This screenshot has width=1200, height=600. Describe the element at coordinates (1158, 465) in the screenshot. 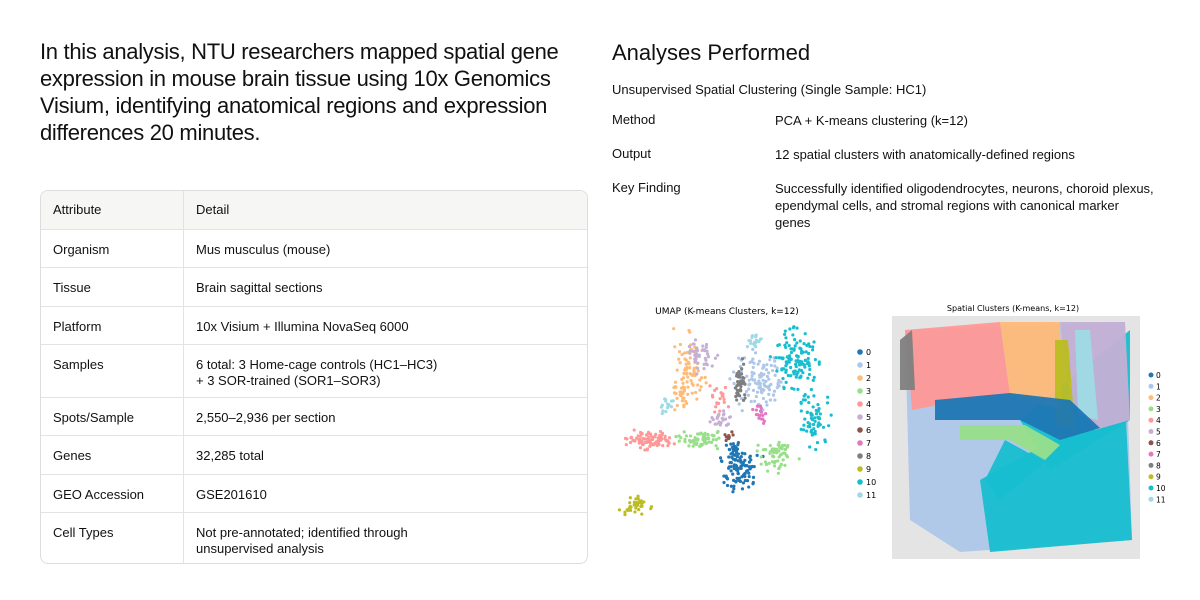

I see `legend-label: 8` at that location.